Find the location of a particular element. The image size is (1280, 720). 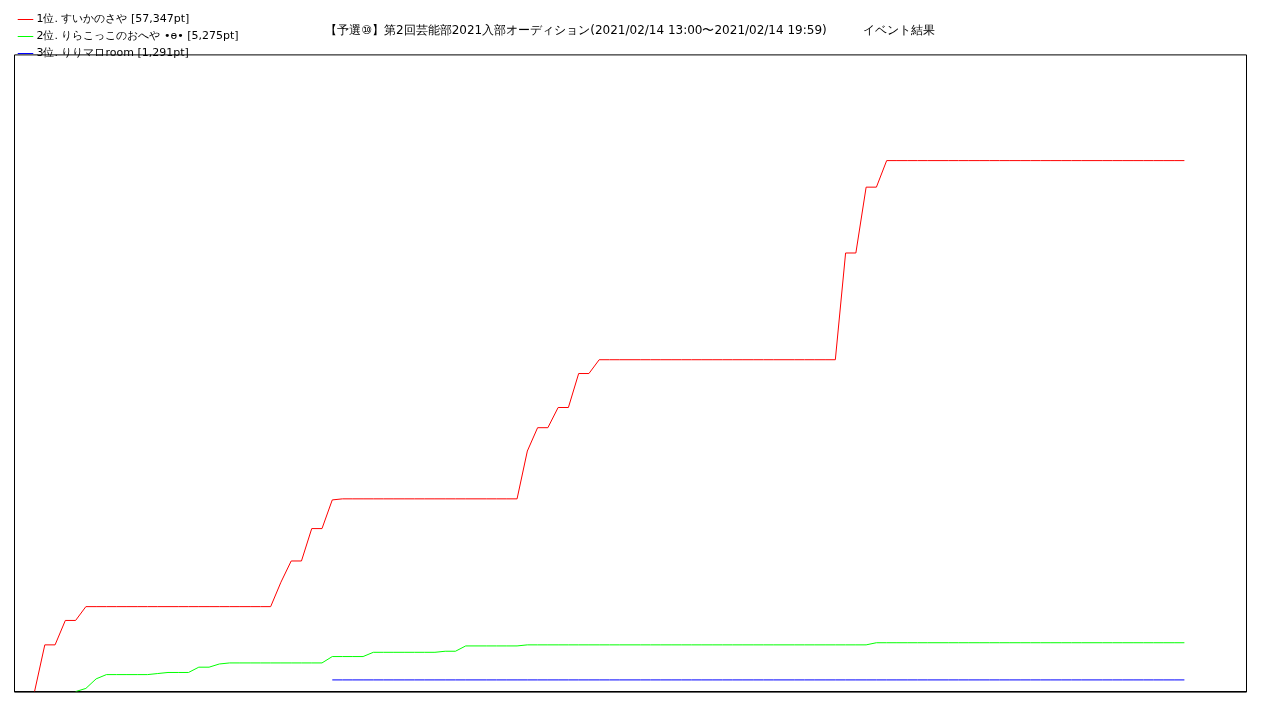

chart-title: 【予選⑩】第2回芸能部2021入部オーディション(2021/02/14 13:00〜2021/02/14 19:59) イベント結果 is located at coordinates (630, 30).